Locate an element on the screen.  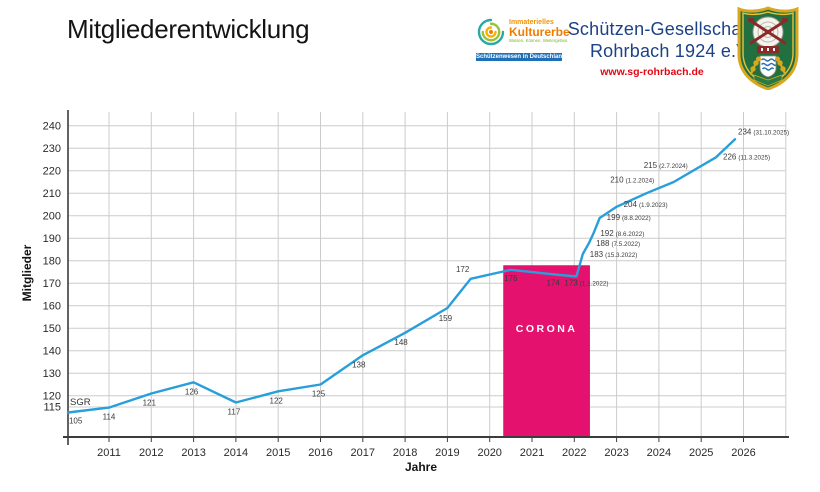
data-point-label: 122 is located at coordinates (277, 400).